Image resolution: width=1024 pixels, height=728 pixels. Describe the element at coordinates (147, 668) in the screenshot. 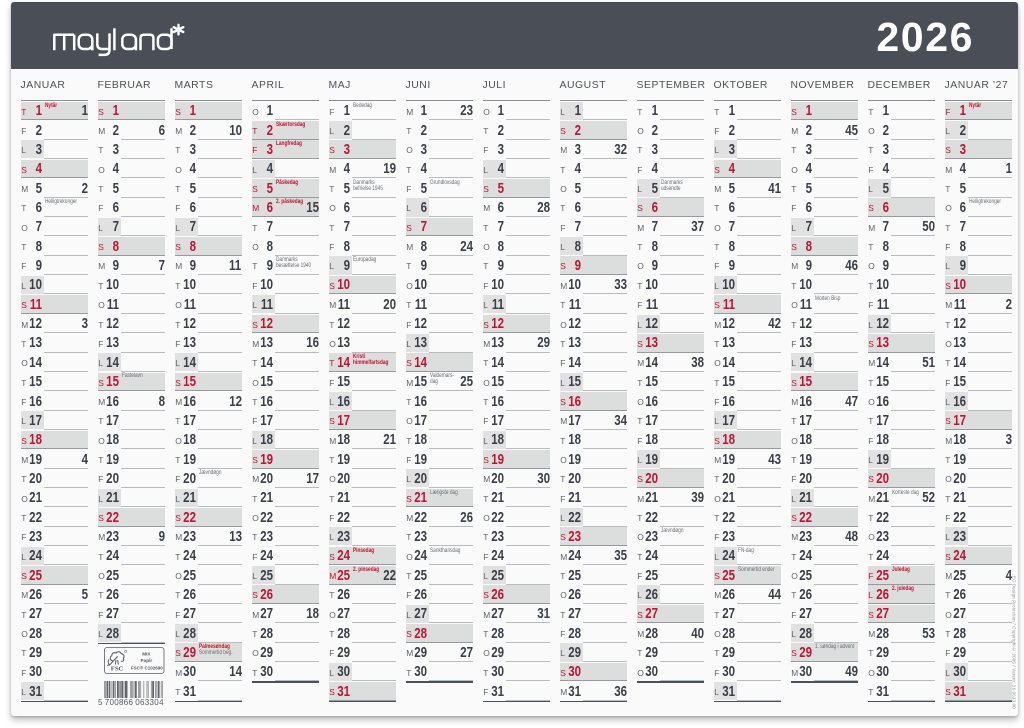

I see `svg-text: FSC® C102690` at that location.